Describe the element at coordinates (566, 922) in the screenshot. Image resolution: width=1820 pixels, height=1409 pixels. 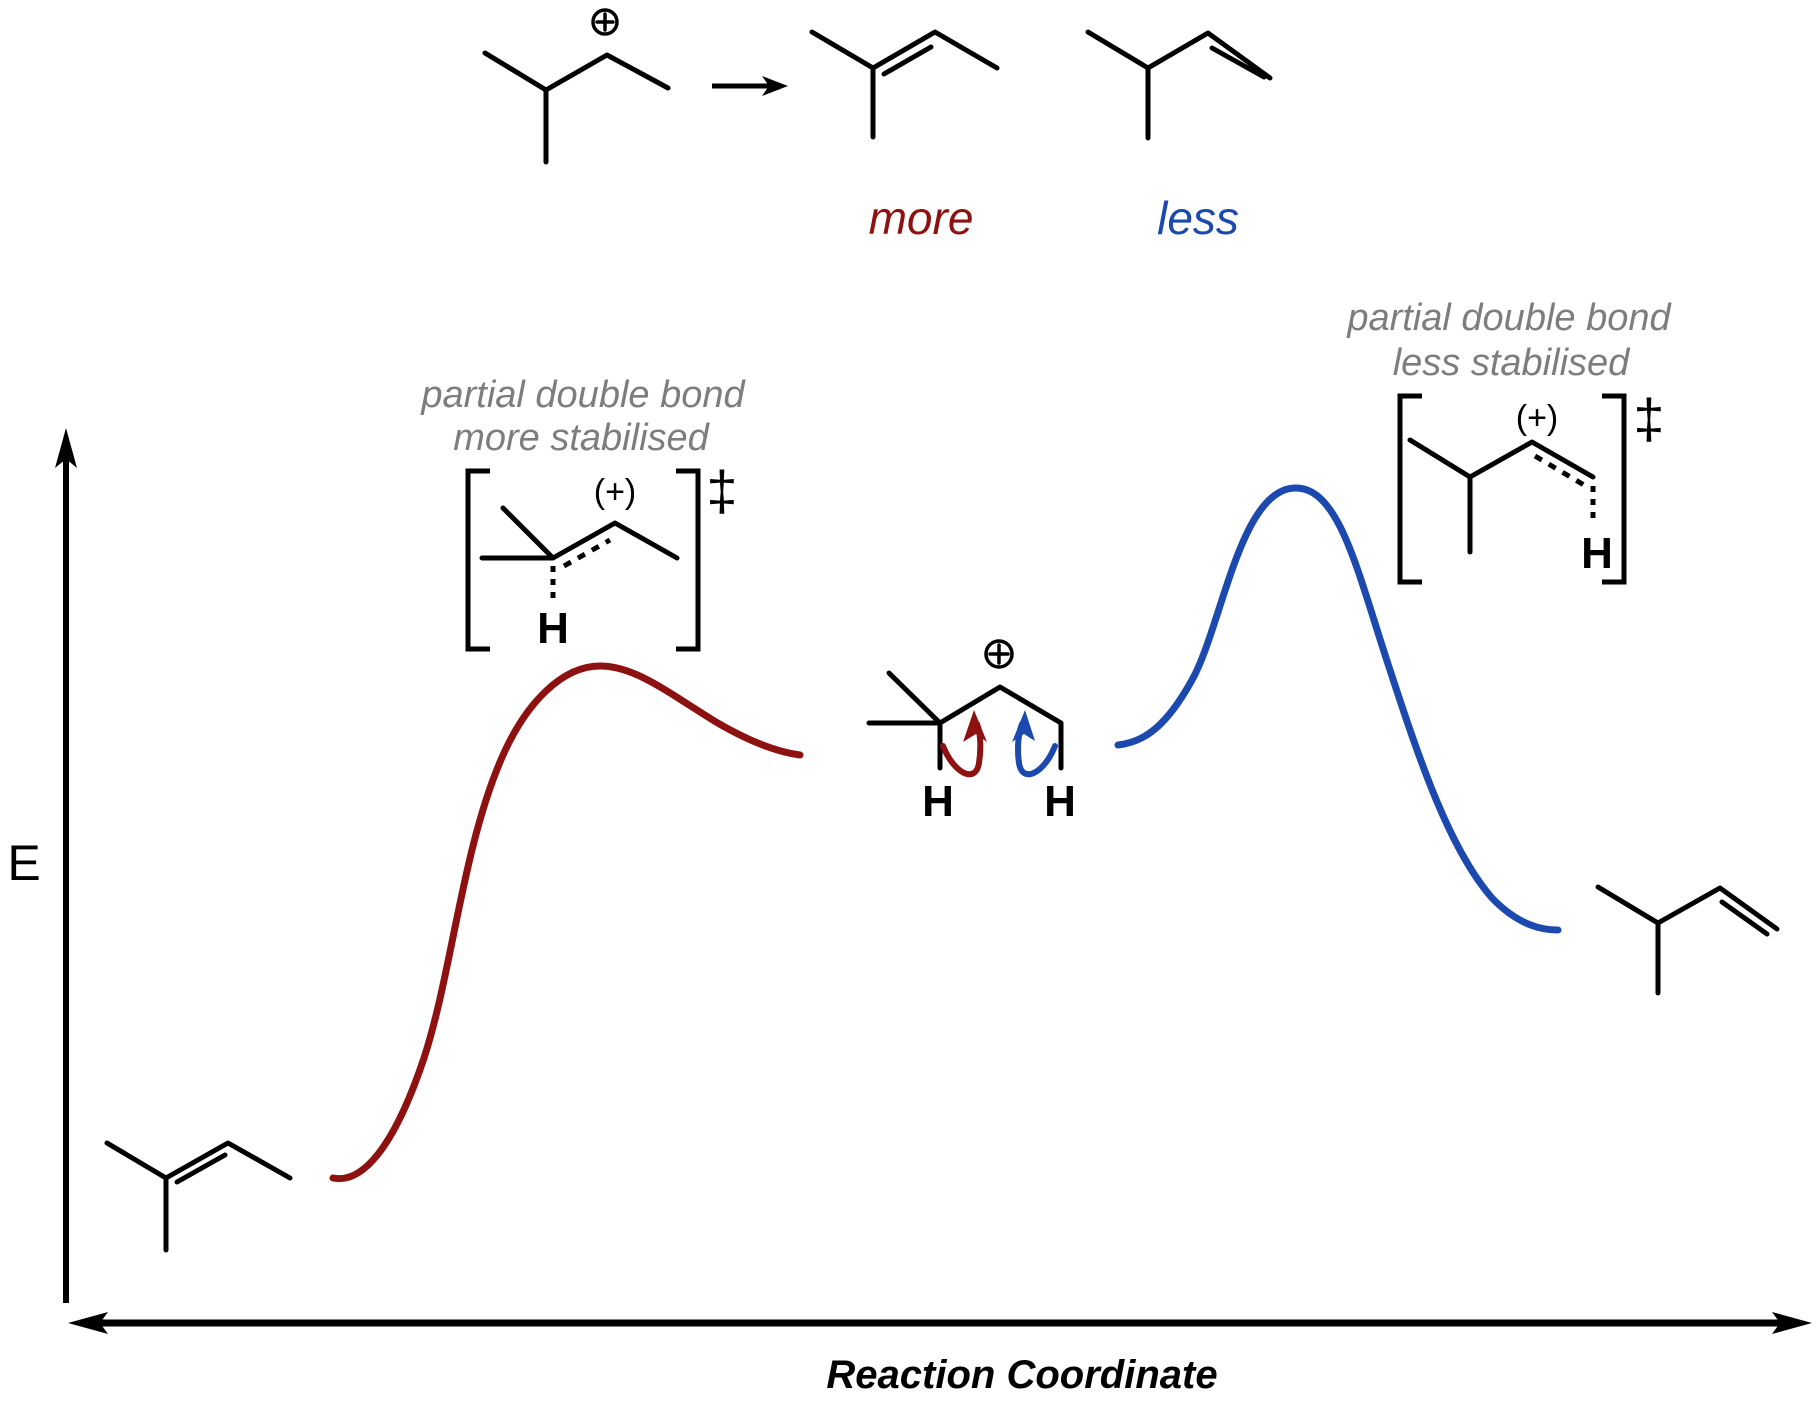
I see `energy-curve-more` at that location.